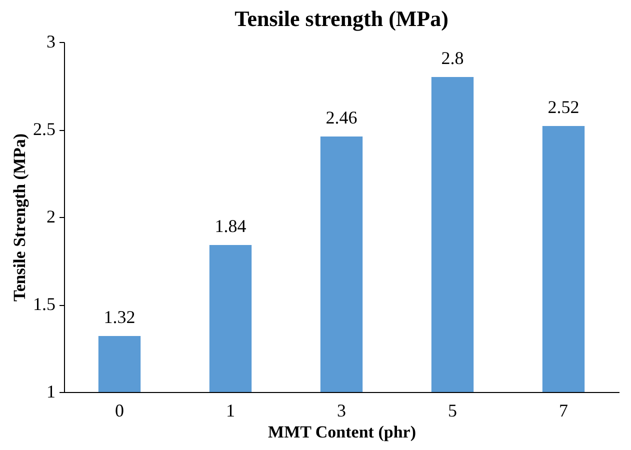  Describe the element at coordinates (230, 410) in the screenshot. I see `x-tick-label: 1` at that location.